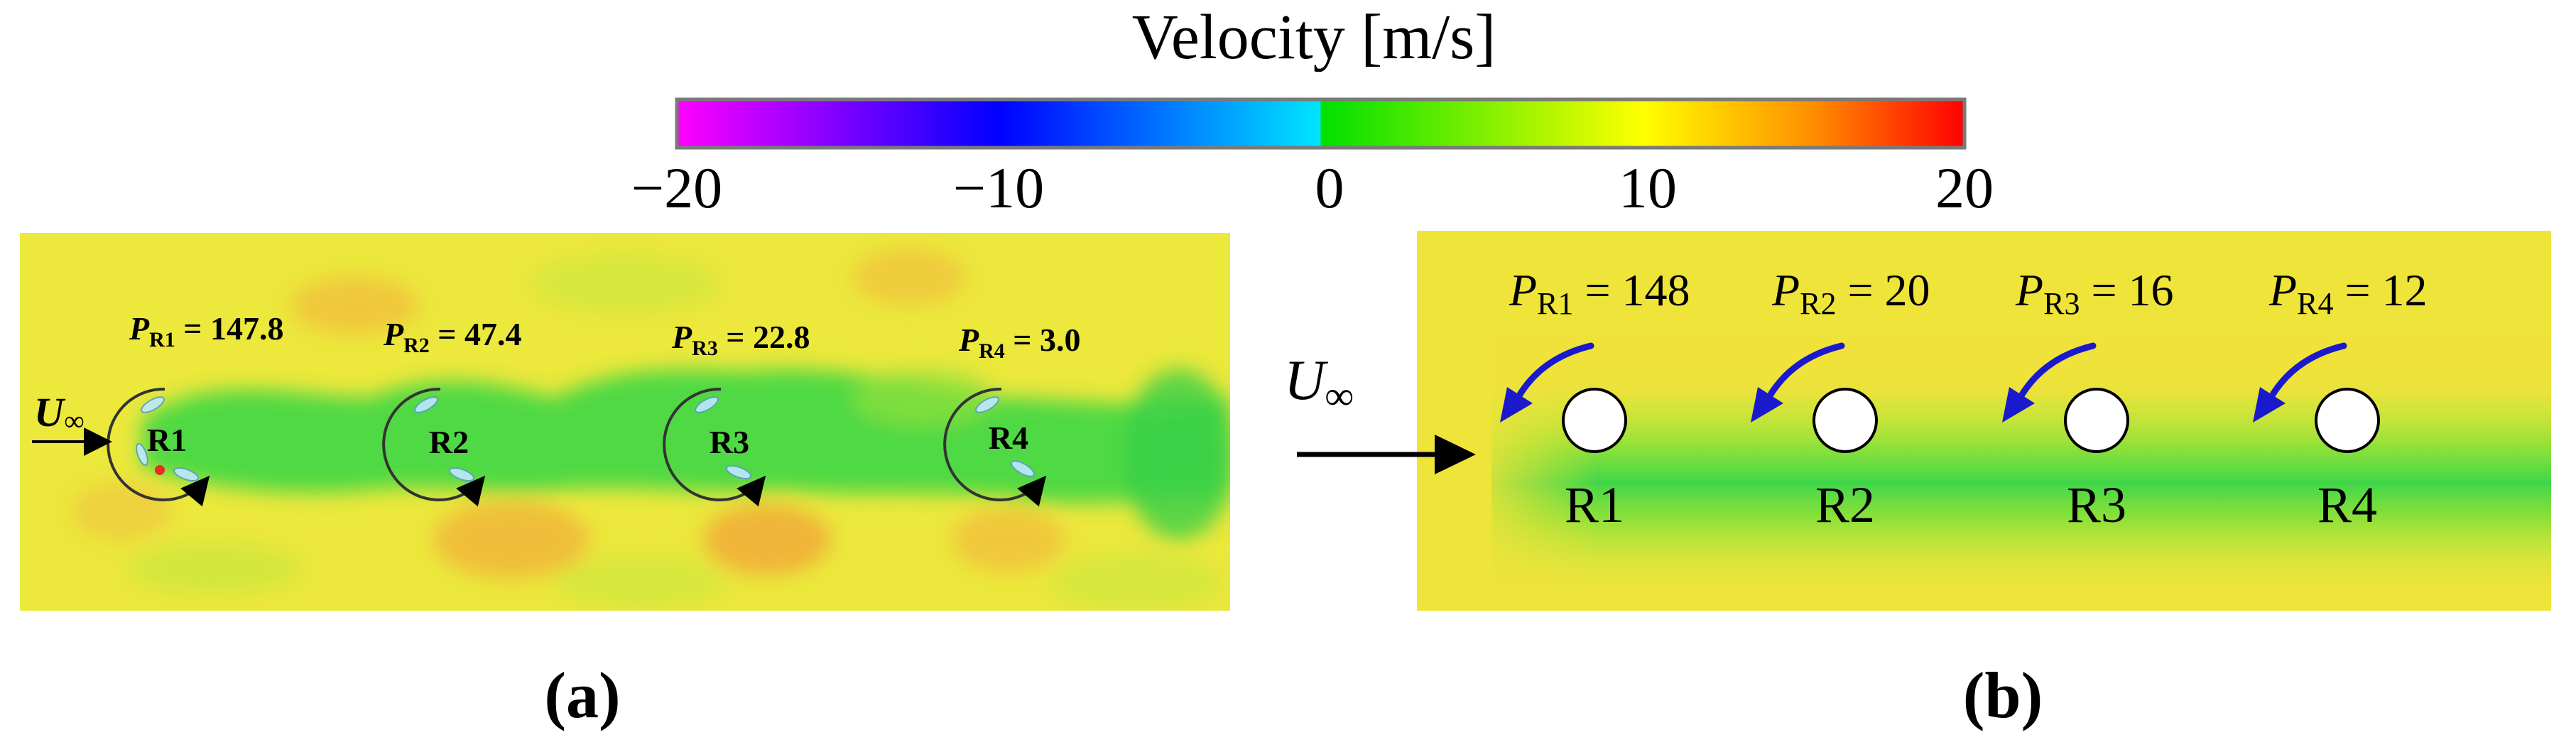 The image size is (2576, 752). What do you see at coordinates (167, 440) in the screenshot?
I see `rotor-label-a-r1: R1` at bounding box center [167, 440].